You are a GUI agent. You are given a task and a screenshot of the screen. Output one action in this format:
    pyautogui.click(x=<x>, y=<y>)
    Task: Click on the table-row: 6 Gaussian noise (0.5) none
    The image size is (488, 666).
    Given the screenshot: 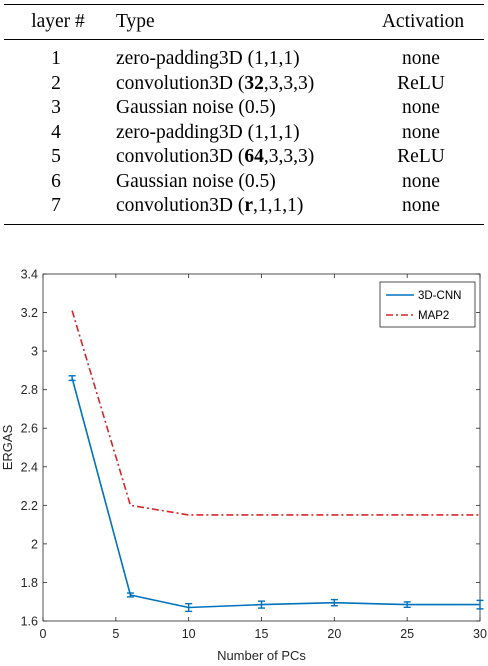 What is the action you would take?
    pyautogui.click(x=244, y=181)
    